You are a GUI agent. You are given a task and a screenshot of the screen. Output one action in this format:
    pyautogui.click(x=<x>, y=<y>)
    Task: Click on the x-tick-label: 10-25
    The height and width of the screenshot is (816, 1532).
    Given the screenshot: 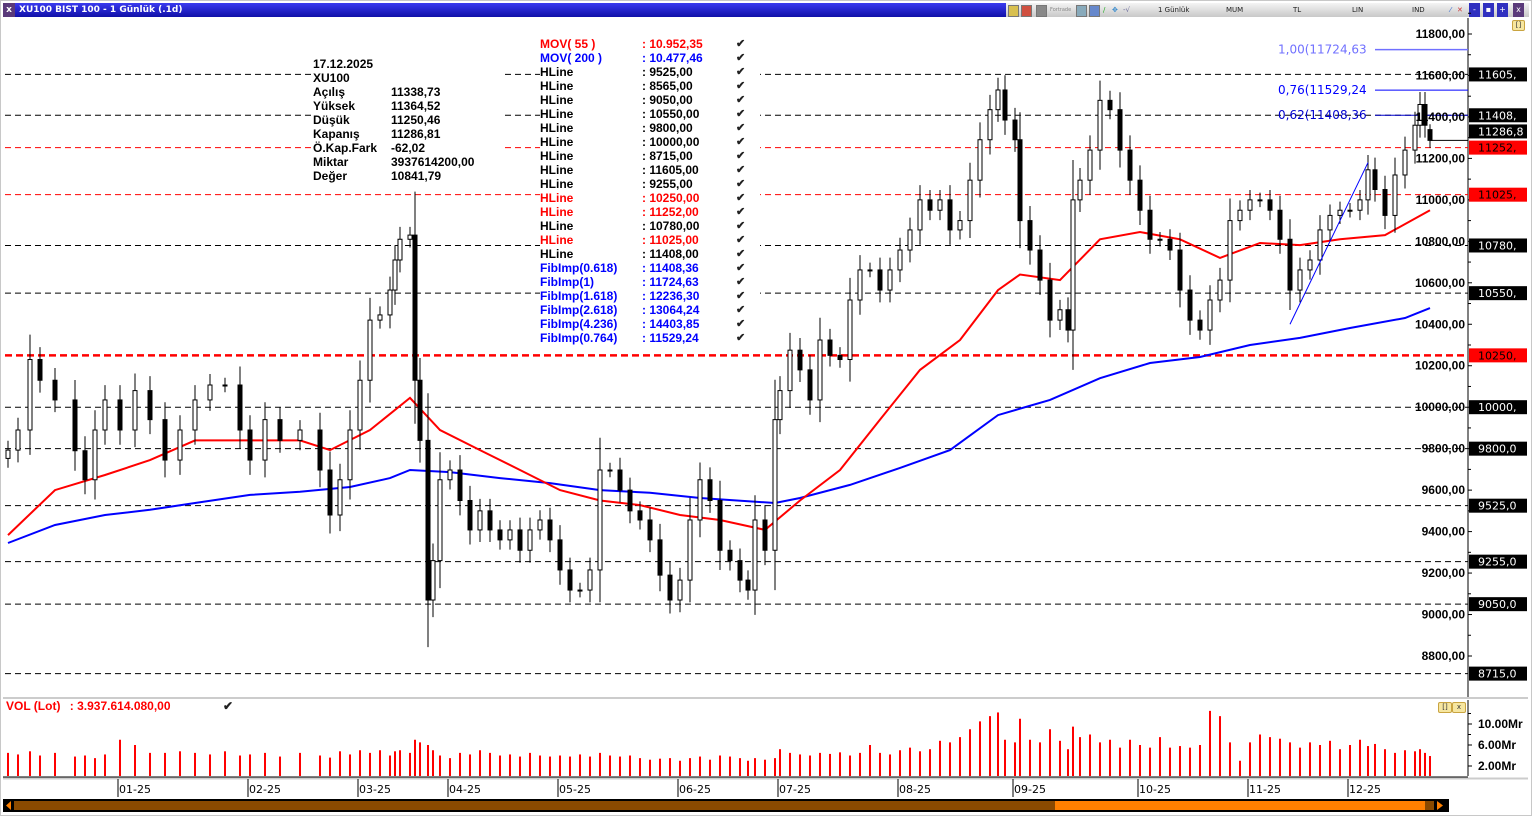 What is the action you would take?
    pyautogui.click(x=1155, y=789)
    